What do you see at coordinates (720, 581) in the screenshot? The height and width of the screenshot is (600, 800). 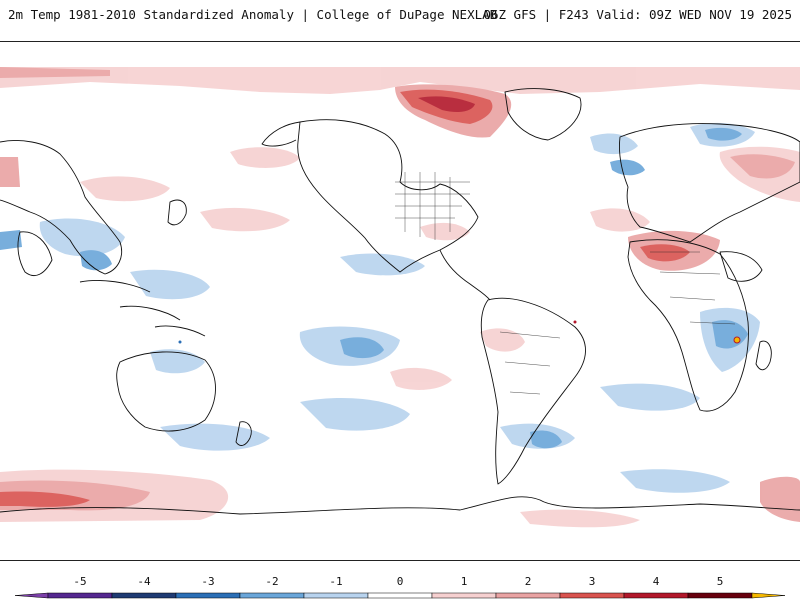 I see `colorbar-tick-label: 5` at bounding box center [720, 581].